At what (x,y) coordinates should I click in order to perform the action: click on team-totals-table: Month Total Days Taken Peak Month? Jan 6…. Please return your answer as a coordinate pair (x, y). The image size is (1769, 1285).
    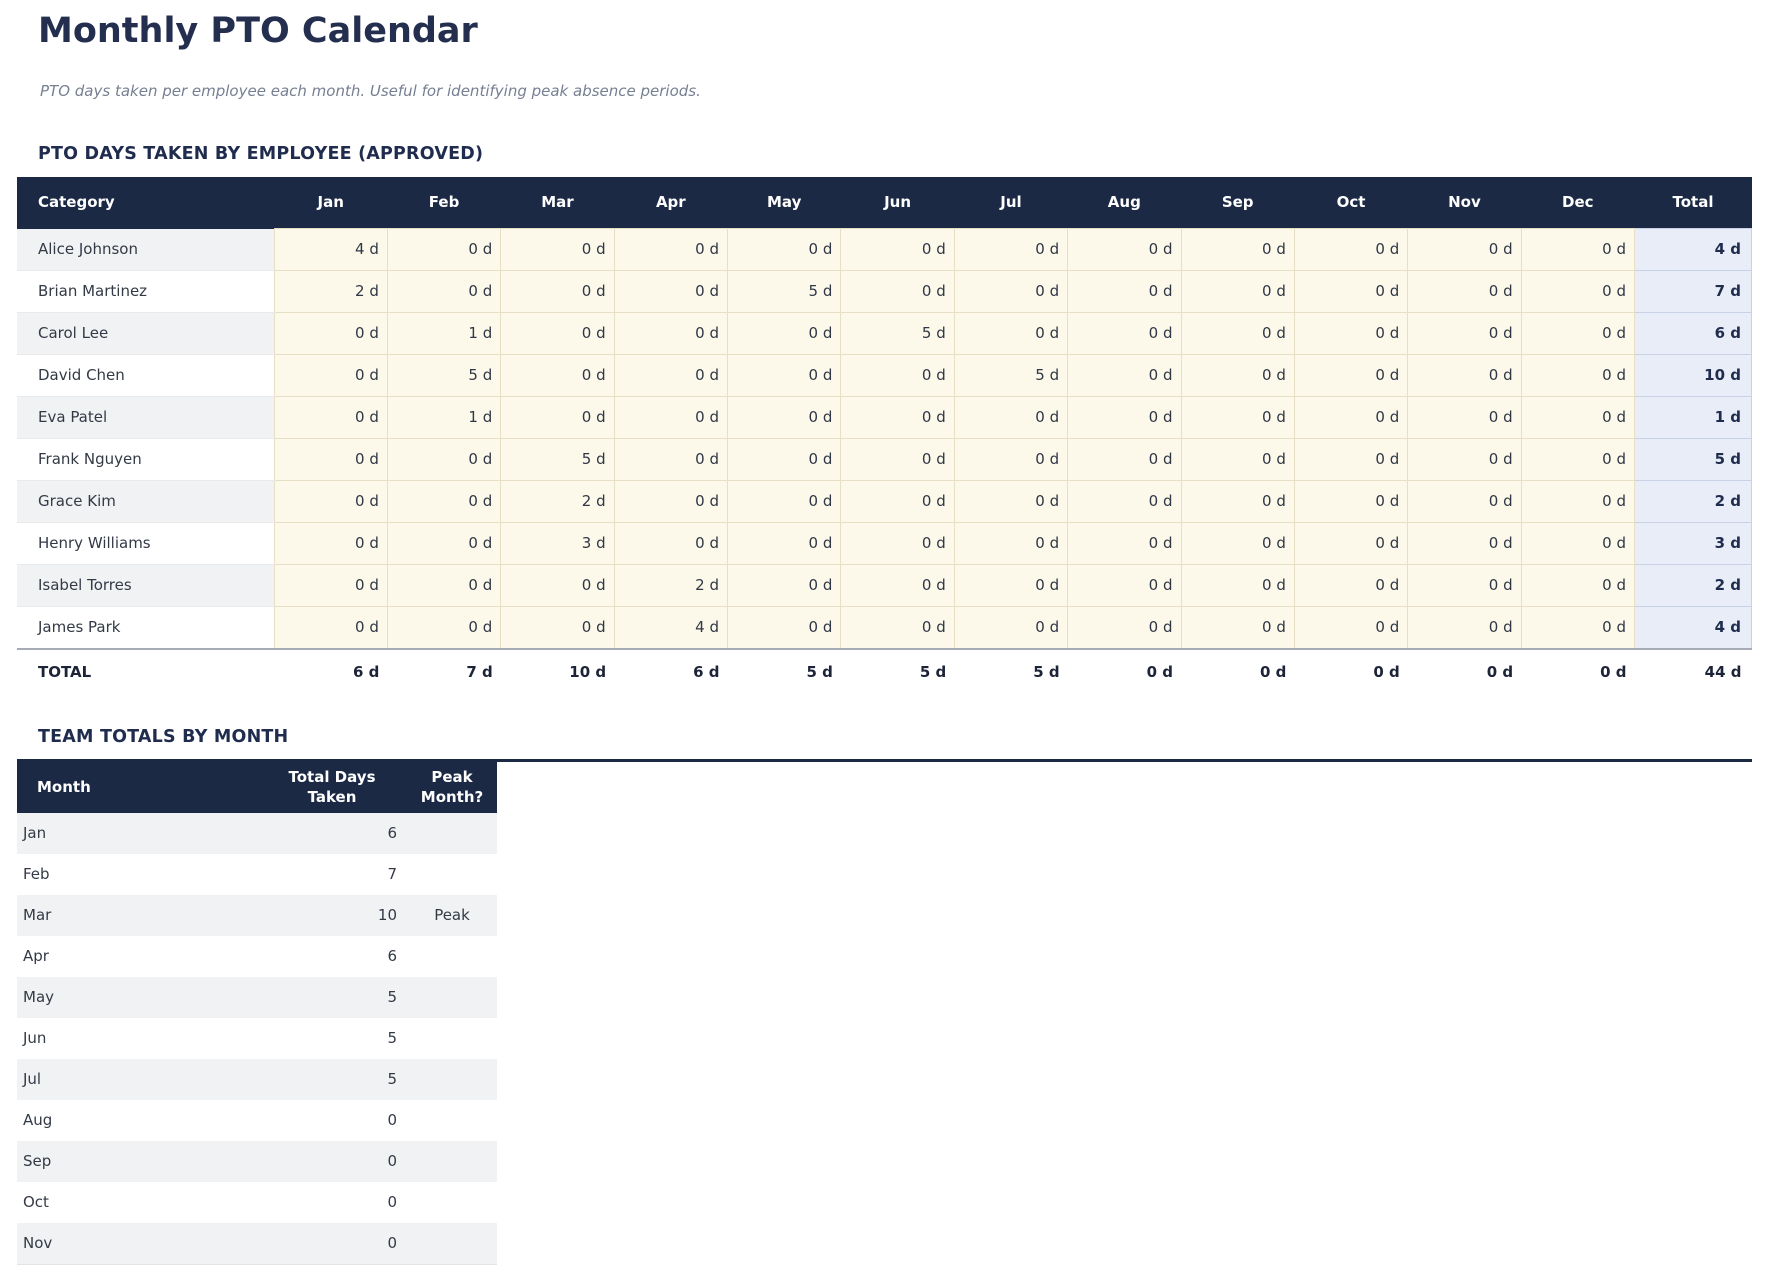
    Looking at the image, I should click on (257, 1013).